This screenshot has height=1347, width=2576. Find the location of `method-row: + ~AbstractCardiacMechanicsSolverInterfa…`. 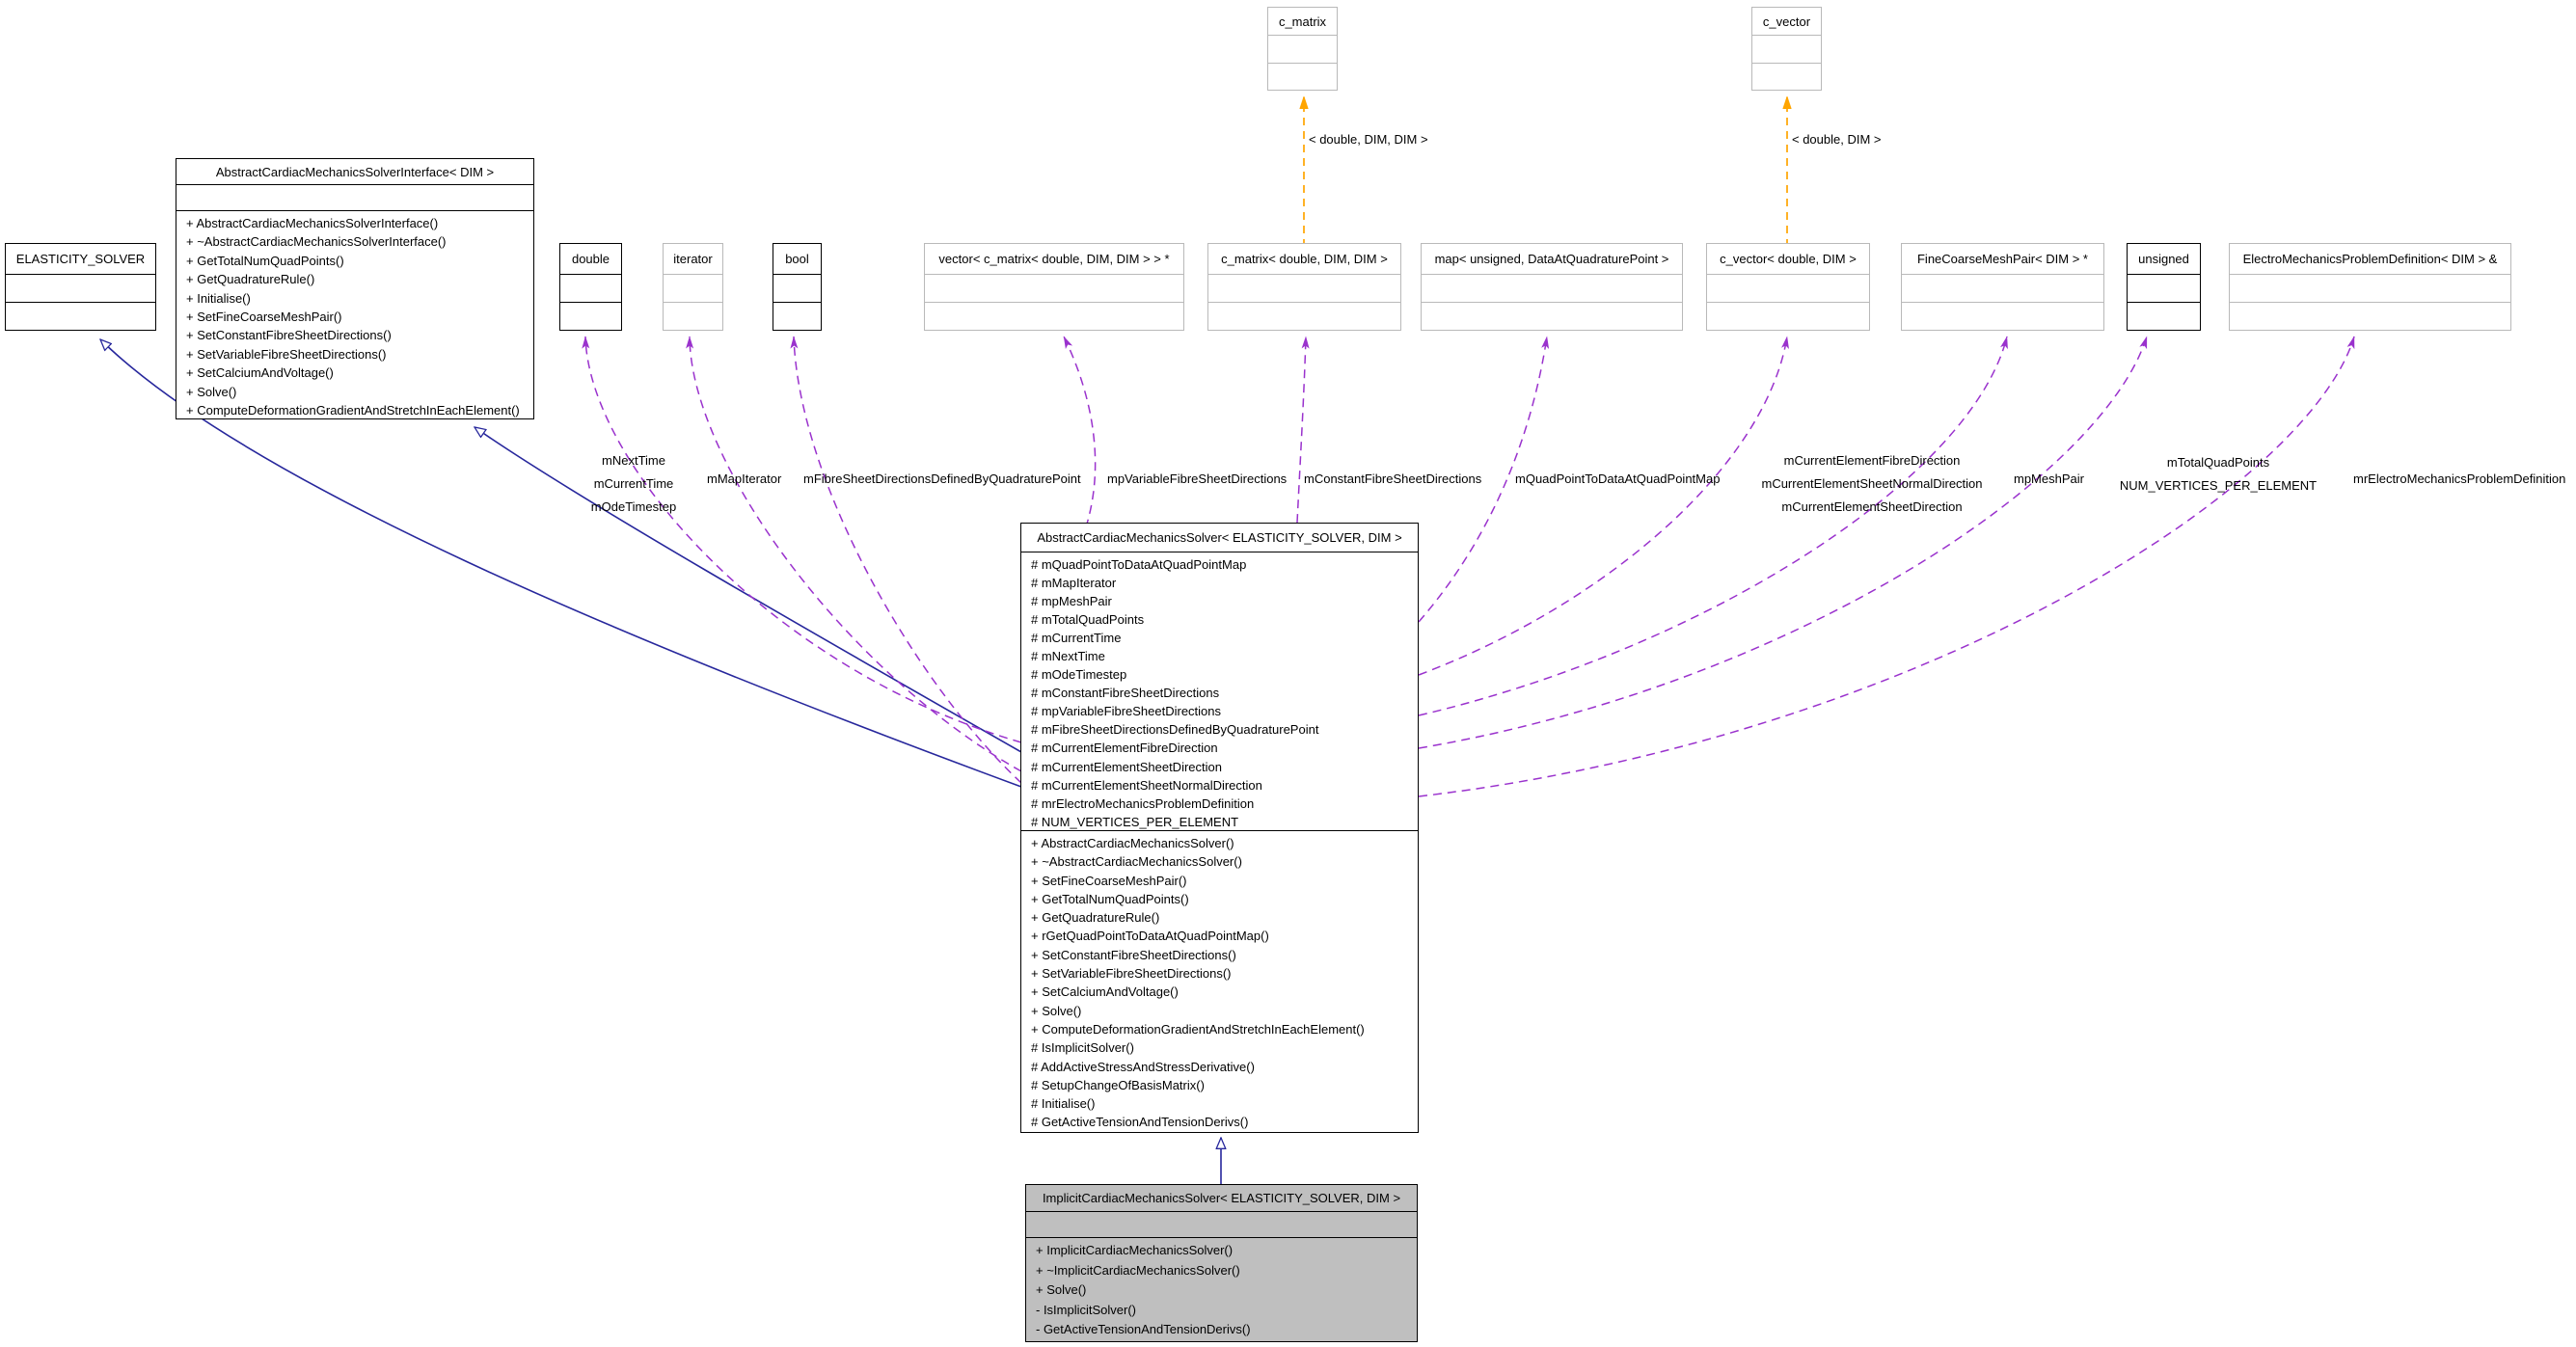

method-row: + ~AbstractCardiacMechanicsSolverInterfa… is located at coordinates (316, 242).